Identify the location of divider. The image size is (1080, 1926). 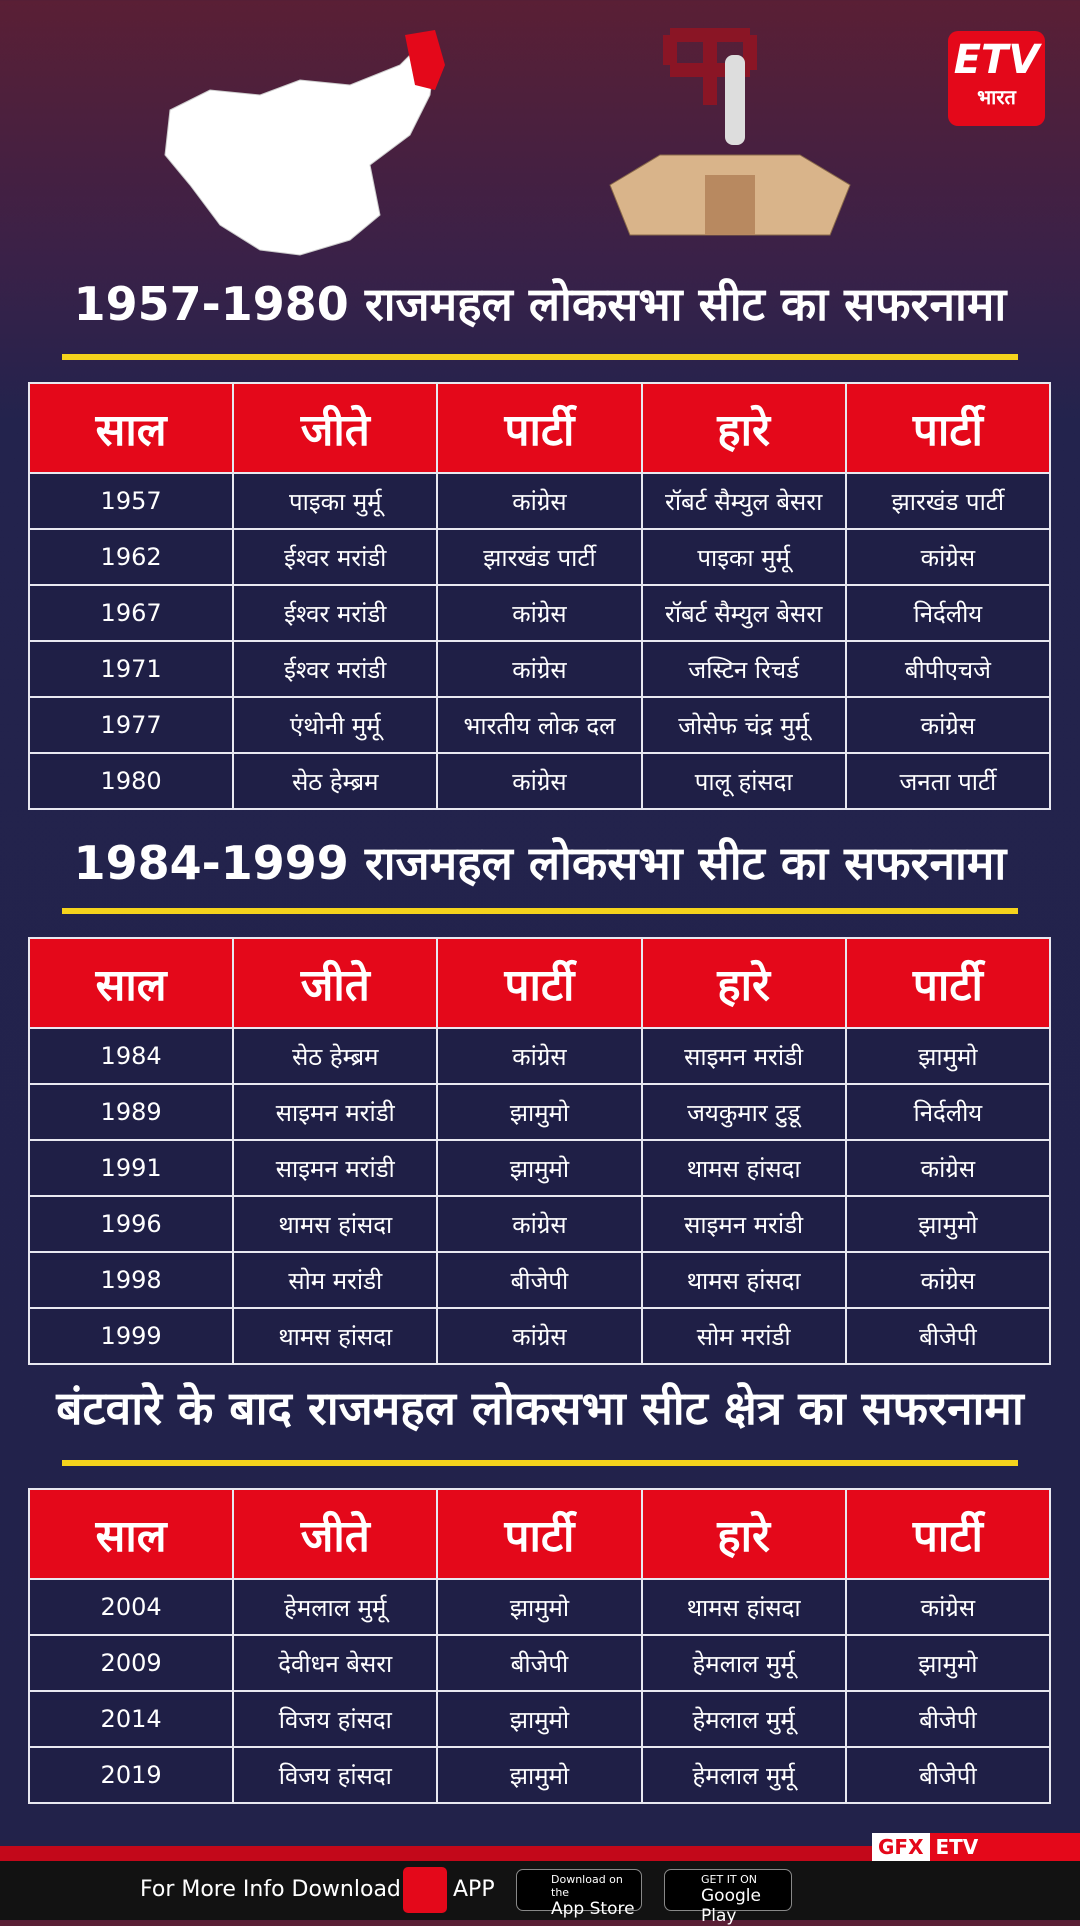
(540, 357).